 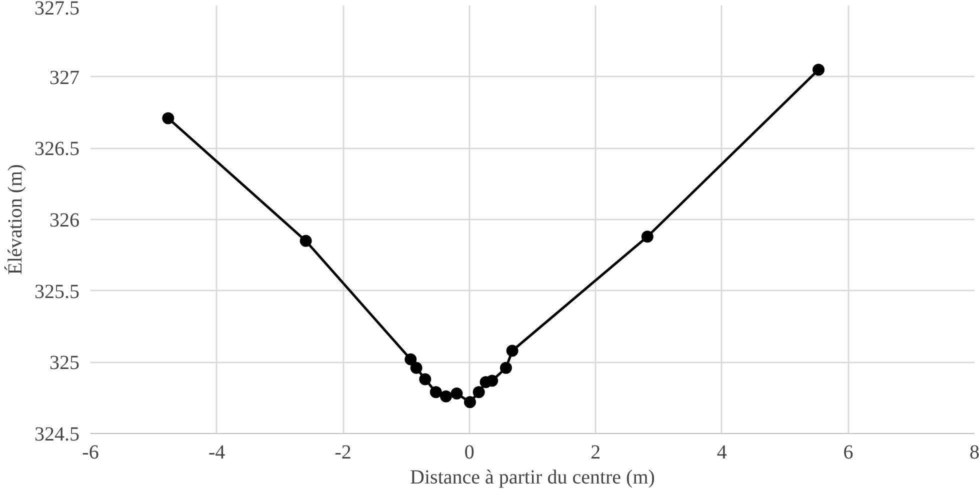 I want to click on x-tick-label: 6, so click(x=848, y=453).